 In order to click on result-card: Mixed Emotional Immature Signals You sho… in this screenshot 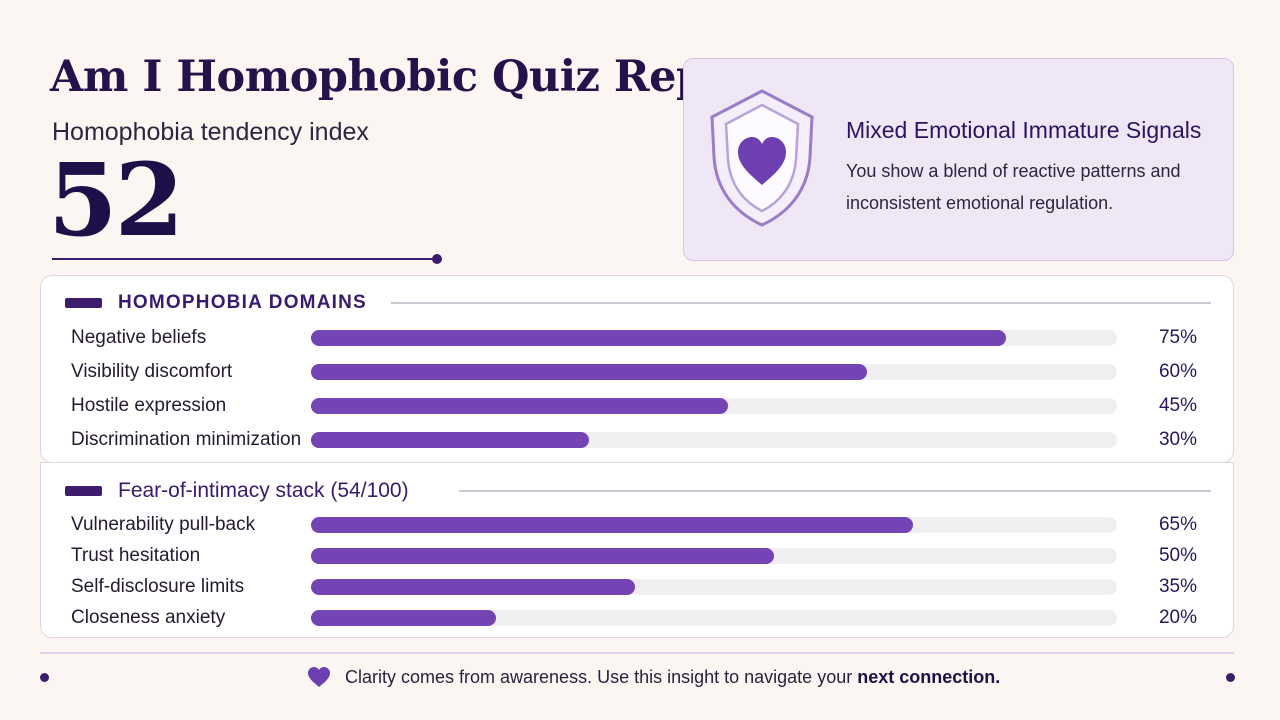, I will do `click(958, 159)`.